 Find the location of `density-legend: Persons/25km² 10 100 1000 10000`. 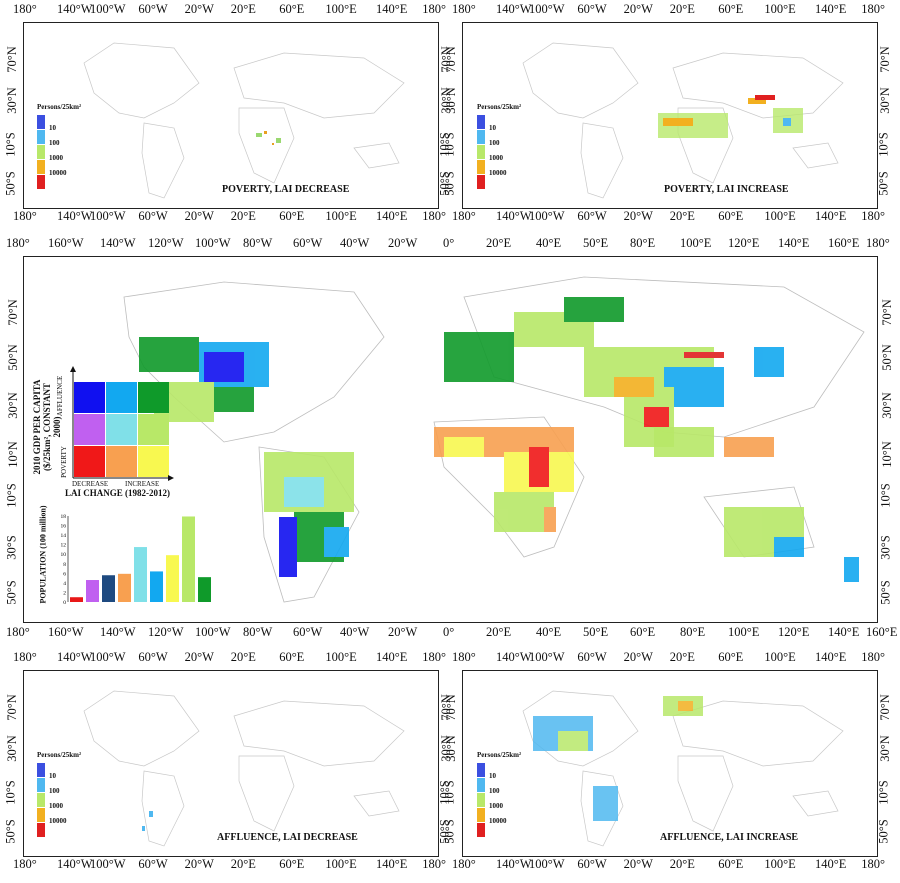

density-legend: Persons/25km² 10 100 1000 10000 is located at coordinates (499, 794).